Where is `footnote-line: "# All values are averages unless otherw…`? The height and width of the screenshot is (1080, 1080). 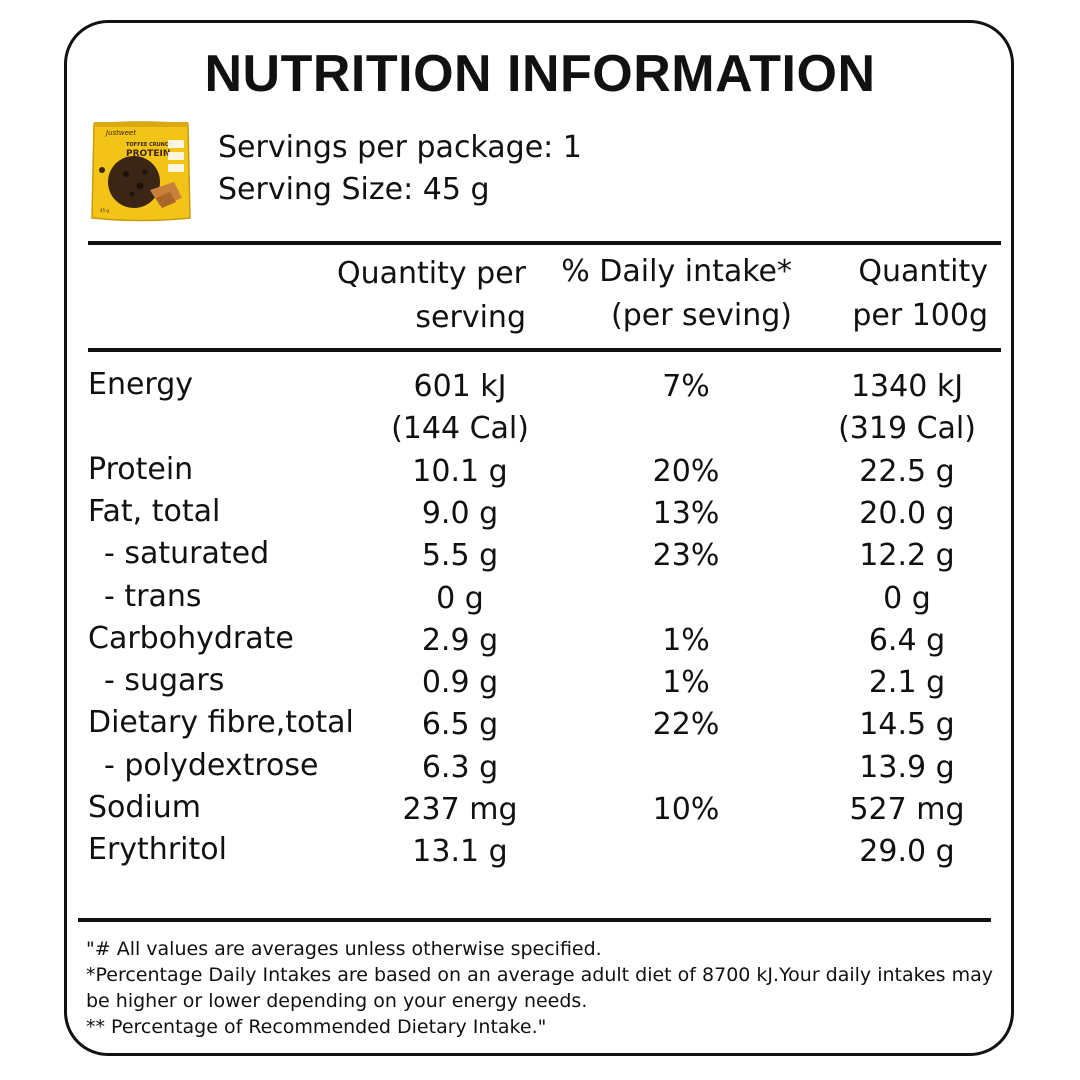 footnote-line: "# All values are averages unless otherw… is located at coordinates (344, 949).